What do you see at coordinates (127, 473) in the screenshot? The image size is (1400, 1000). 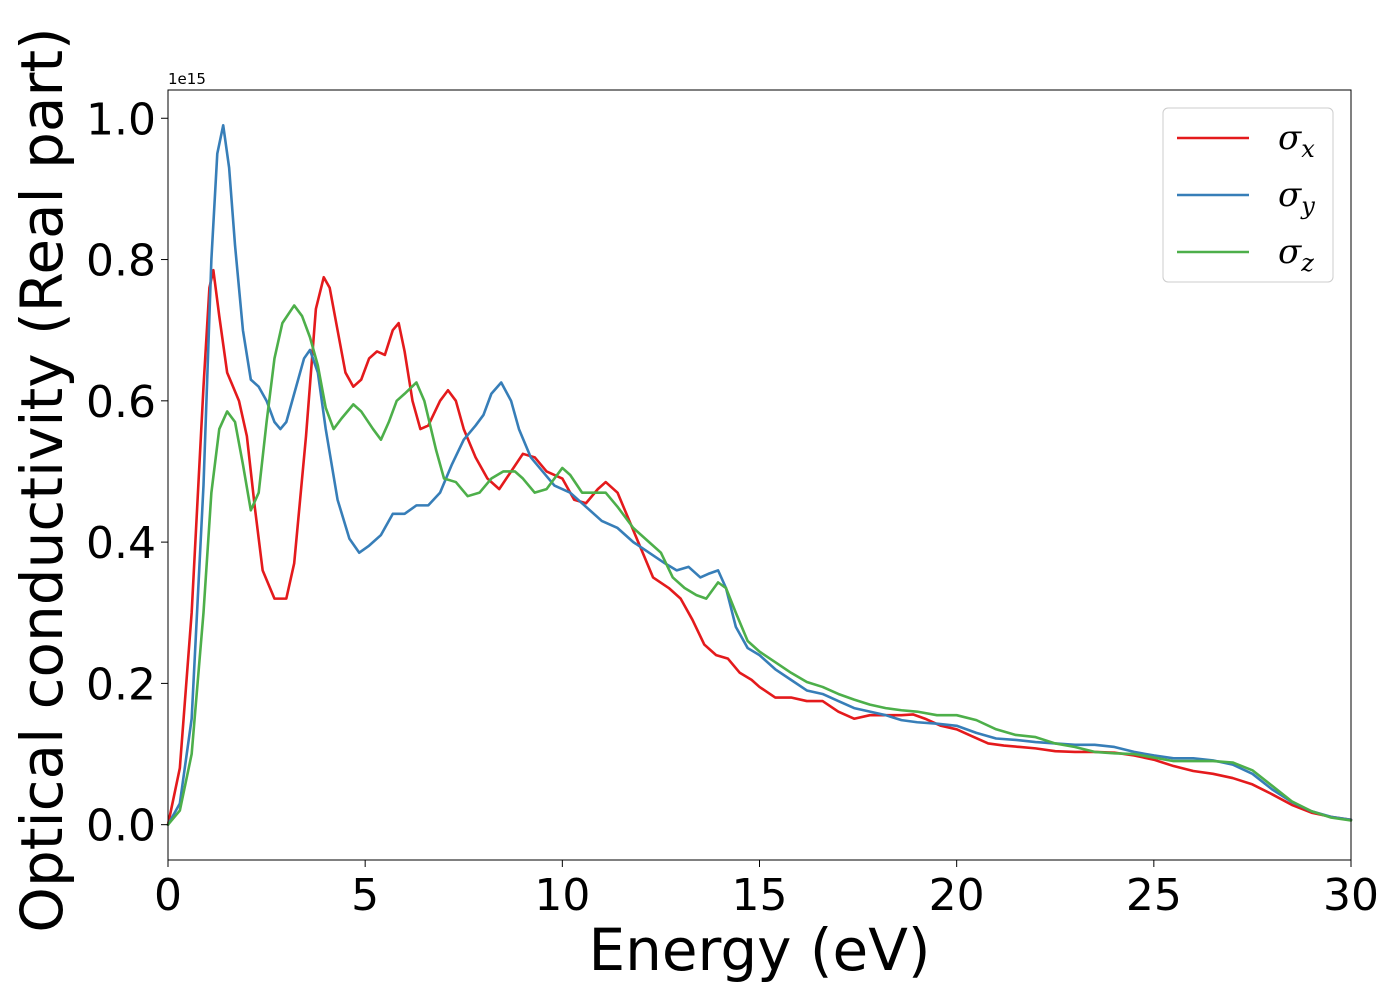 I see `y-axis: 0.0 0.2 0.4 0.6 0.8 1.0` at bounding box center [127, 473].